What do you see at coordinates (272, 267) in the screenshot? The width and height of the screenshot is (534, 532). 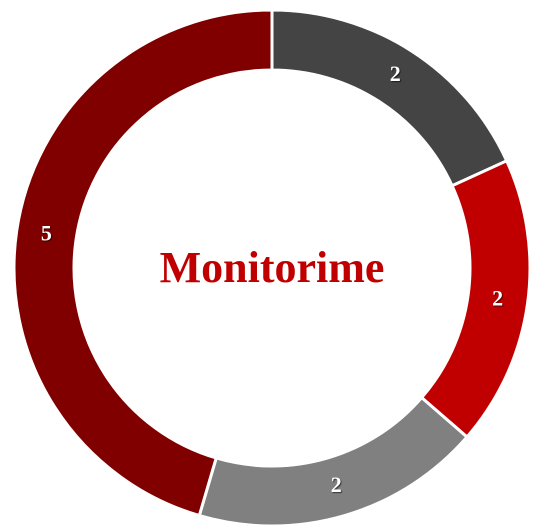 I see `chart-title: Monitorime` at bounding box center [272, 267].